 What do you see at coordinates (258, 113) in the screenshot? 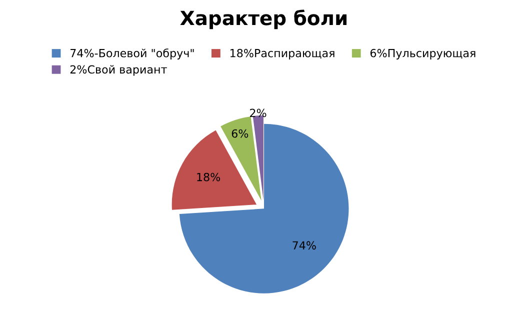
I see `data-label: 2%` at bounding box center [258, 113].